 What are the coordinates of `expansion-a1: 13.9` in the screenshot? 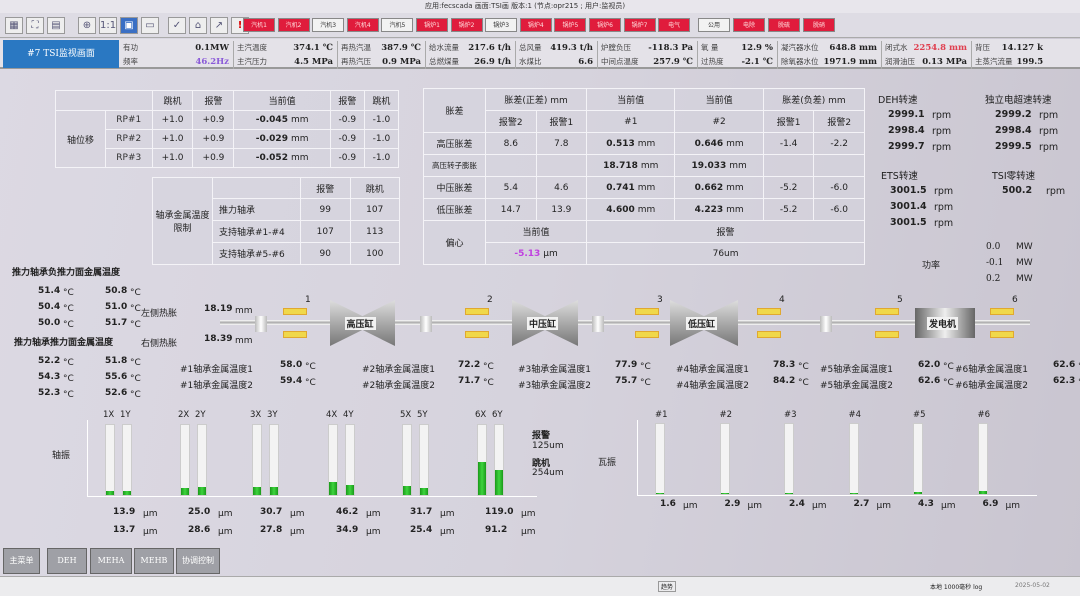 It's located at (561, 209).